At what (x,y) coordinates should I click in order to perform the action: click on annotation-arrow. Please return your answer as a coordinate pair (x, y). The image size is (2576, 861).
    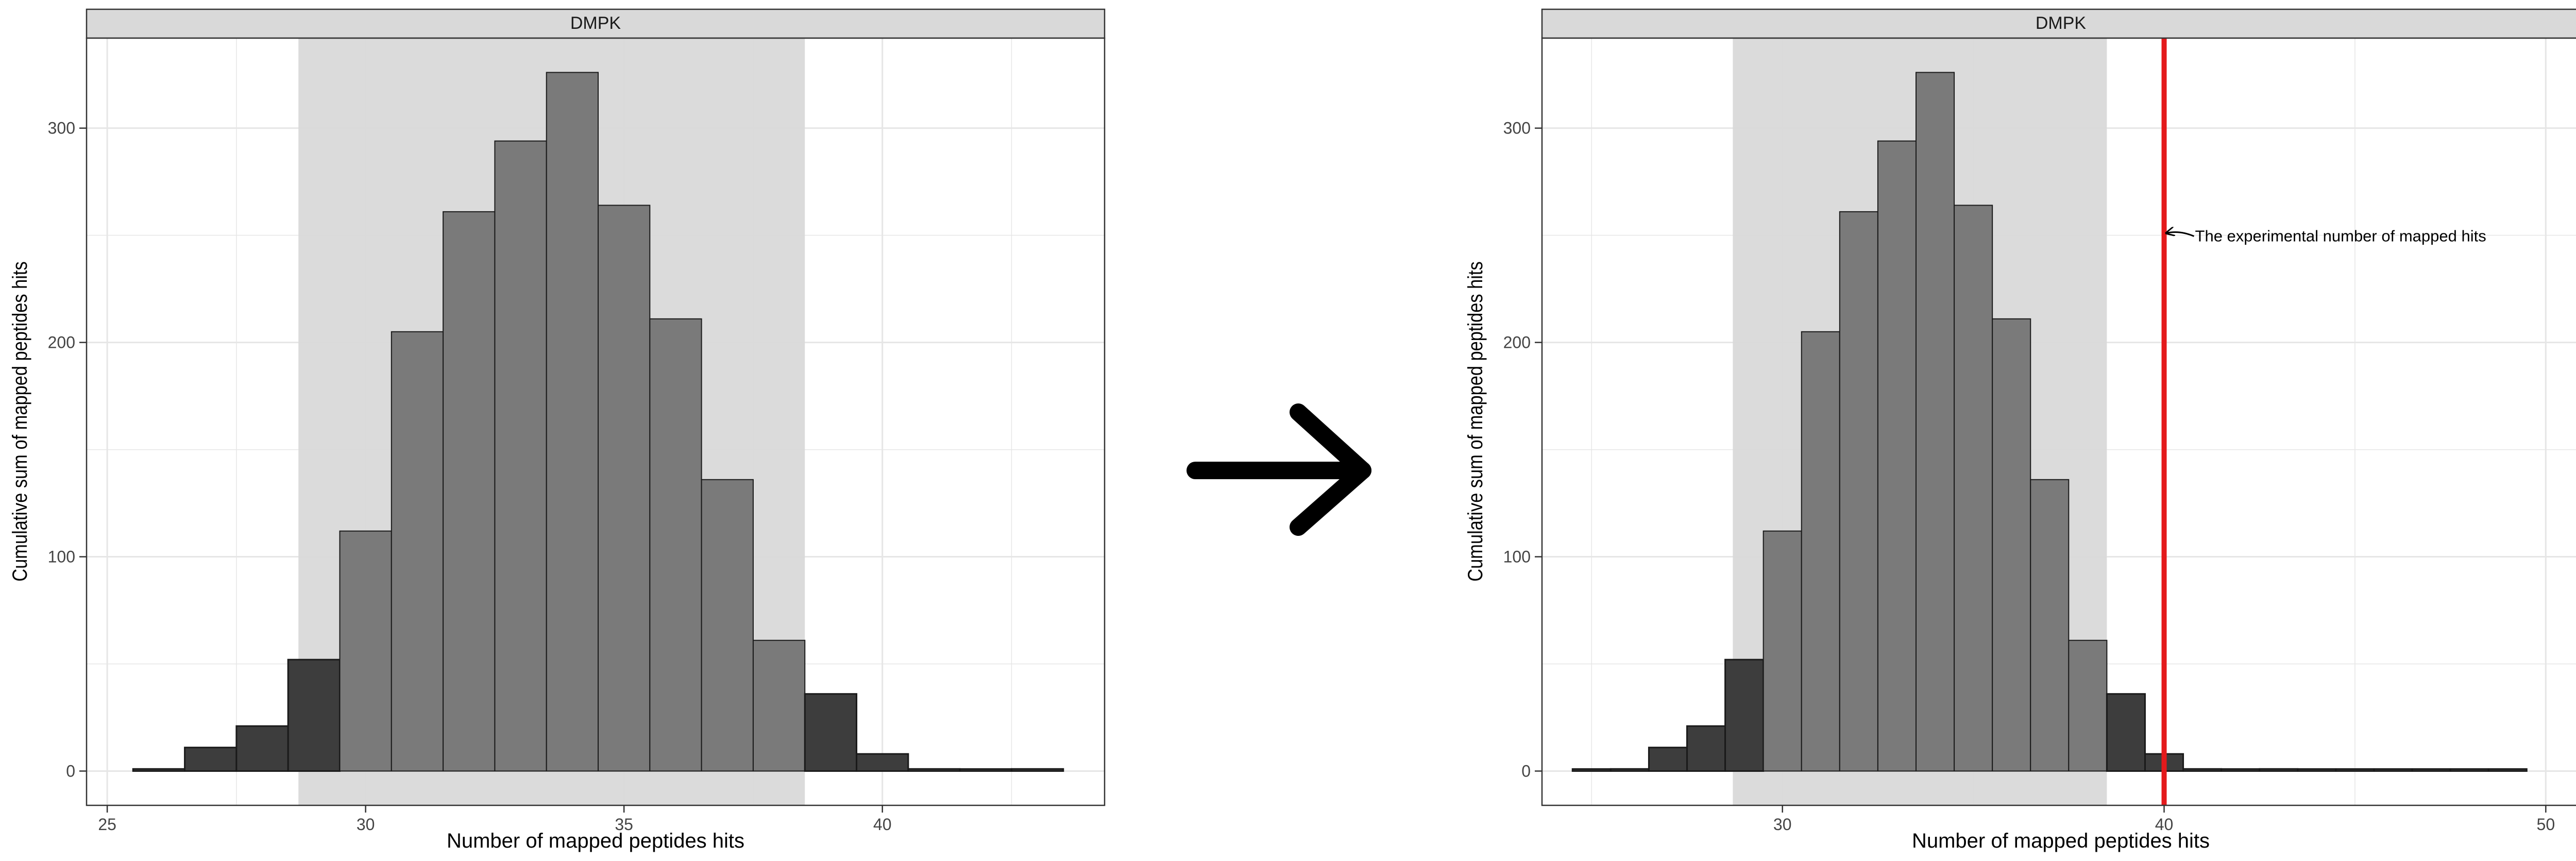
    Looking at the image, I should click on (2180, 234).